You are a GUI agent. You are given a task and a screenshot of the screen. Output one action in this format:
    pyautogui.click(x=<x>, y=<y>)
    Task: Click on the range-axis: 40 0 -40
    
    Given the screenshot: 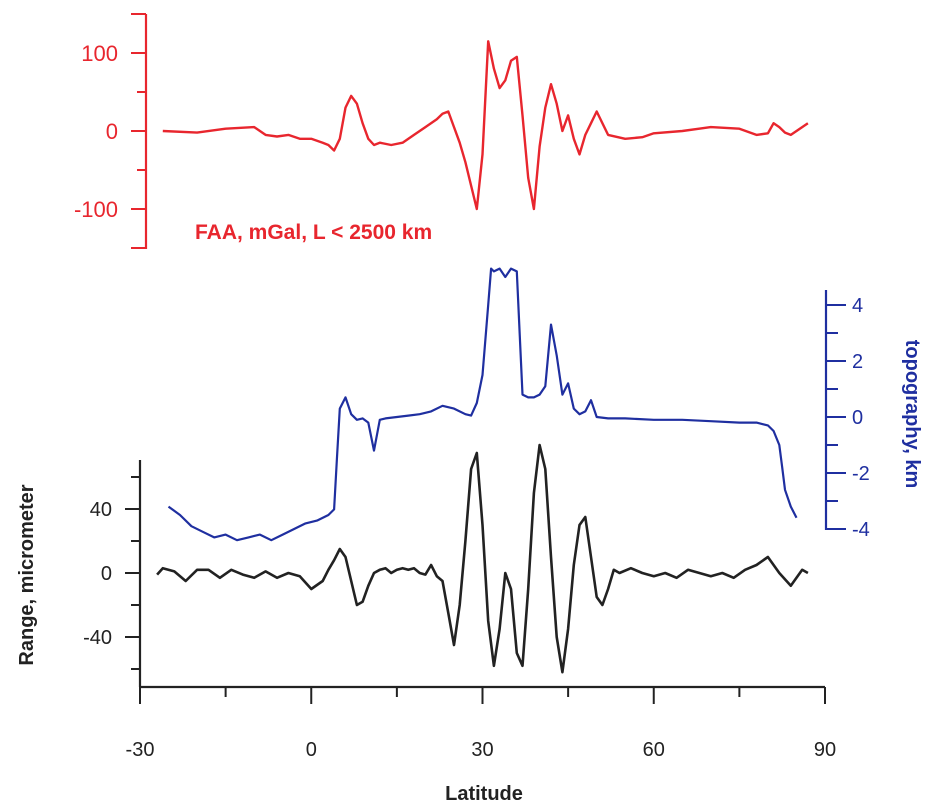 What is the action you would take?
    pyautogui.click(x=112, y=573)
    